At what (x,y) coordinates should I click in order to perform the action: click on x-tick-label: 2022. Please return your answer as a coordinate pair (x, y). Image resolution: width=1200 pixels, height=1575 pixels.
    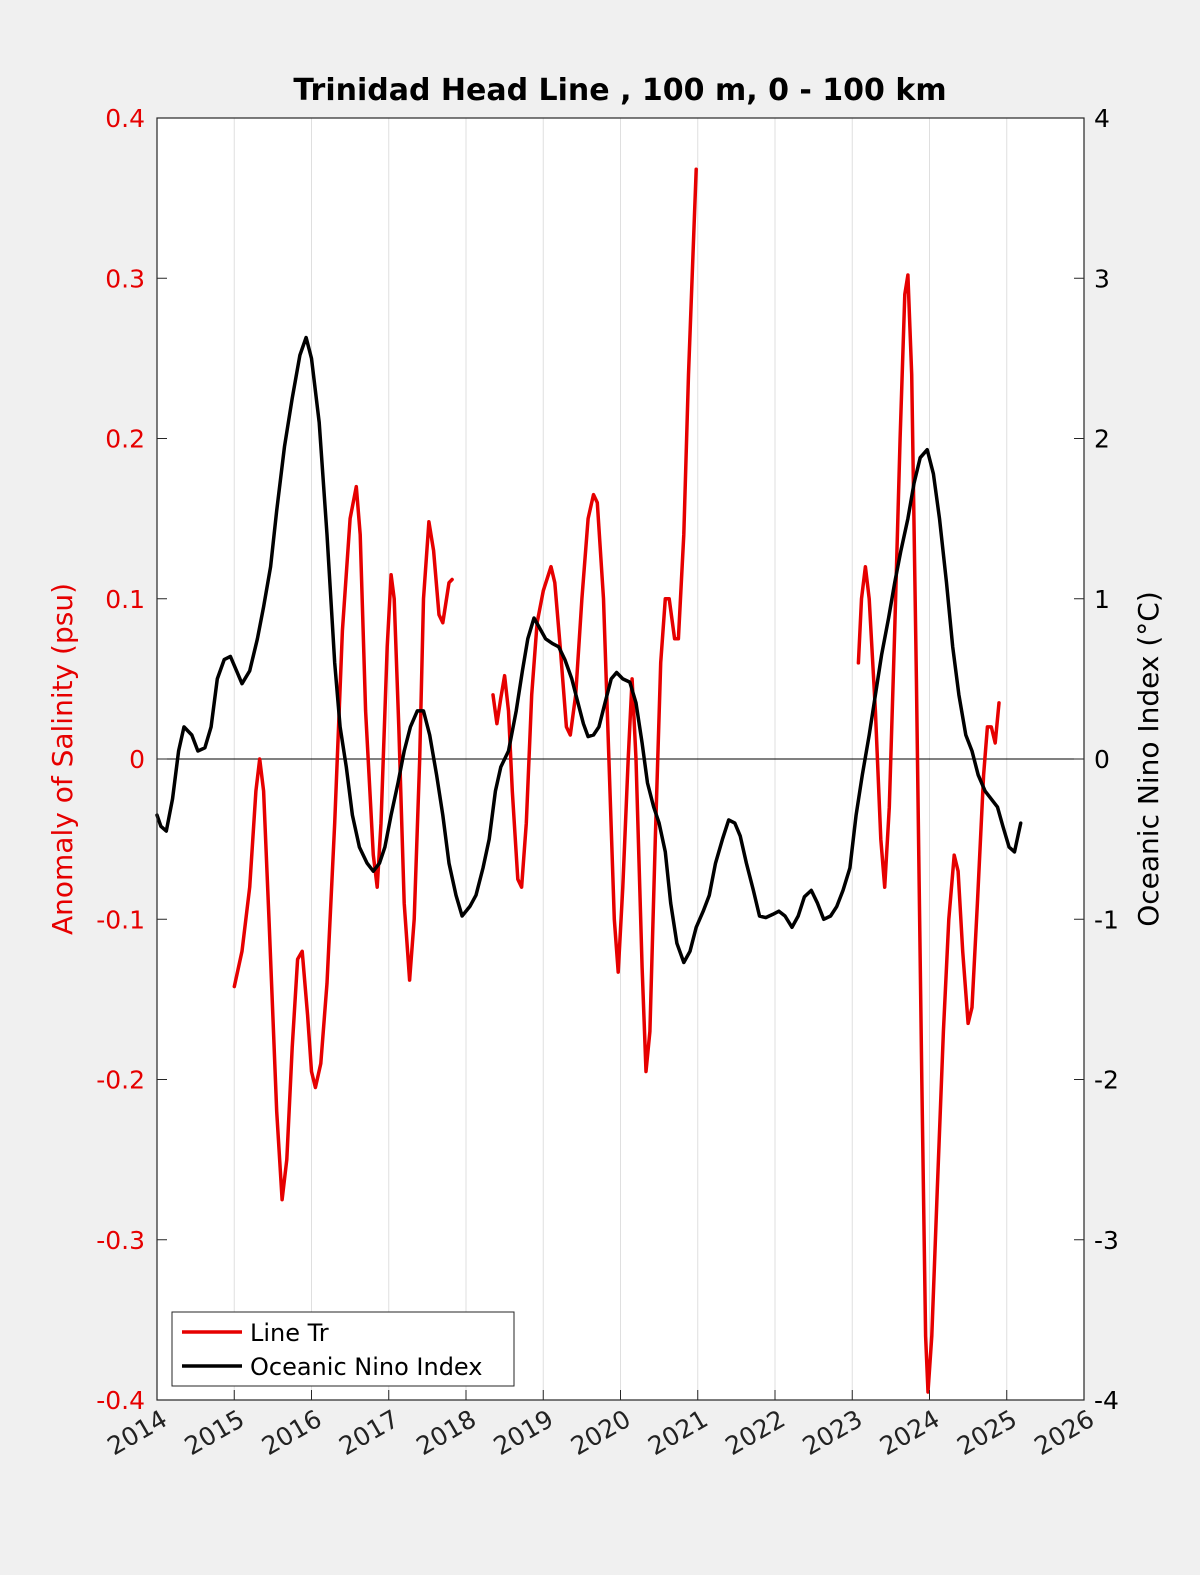
    Looking at the image, I should click on (755, 1432).